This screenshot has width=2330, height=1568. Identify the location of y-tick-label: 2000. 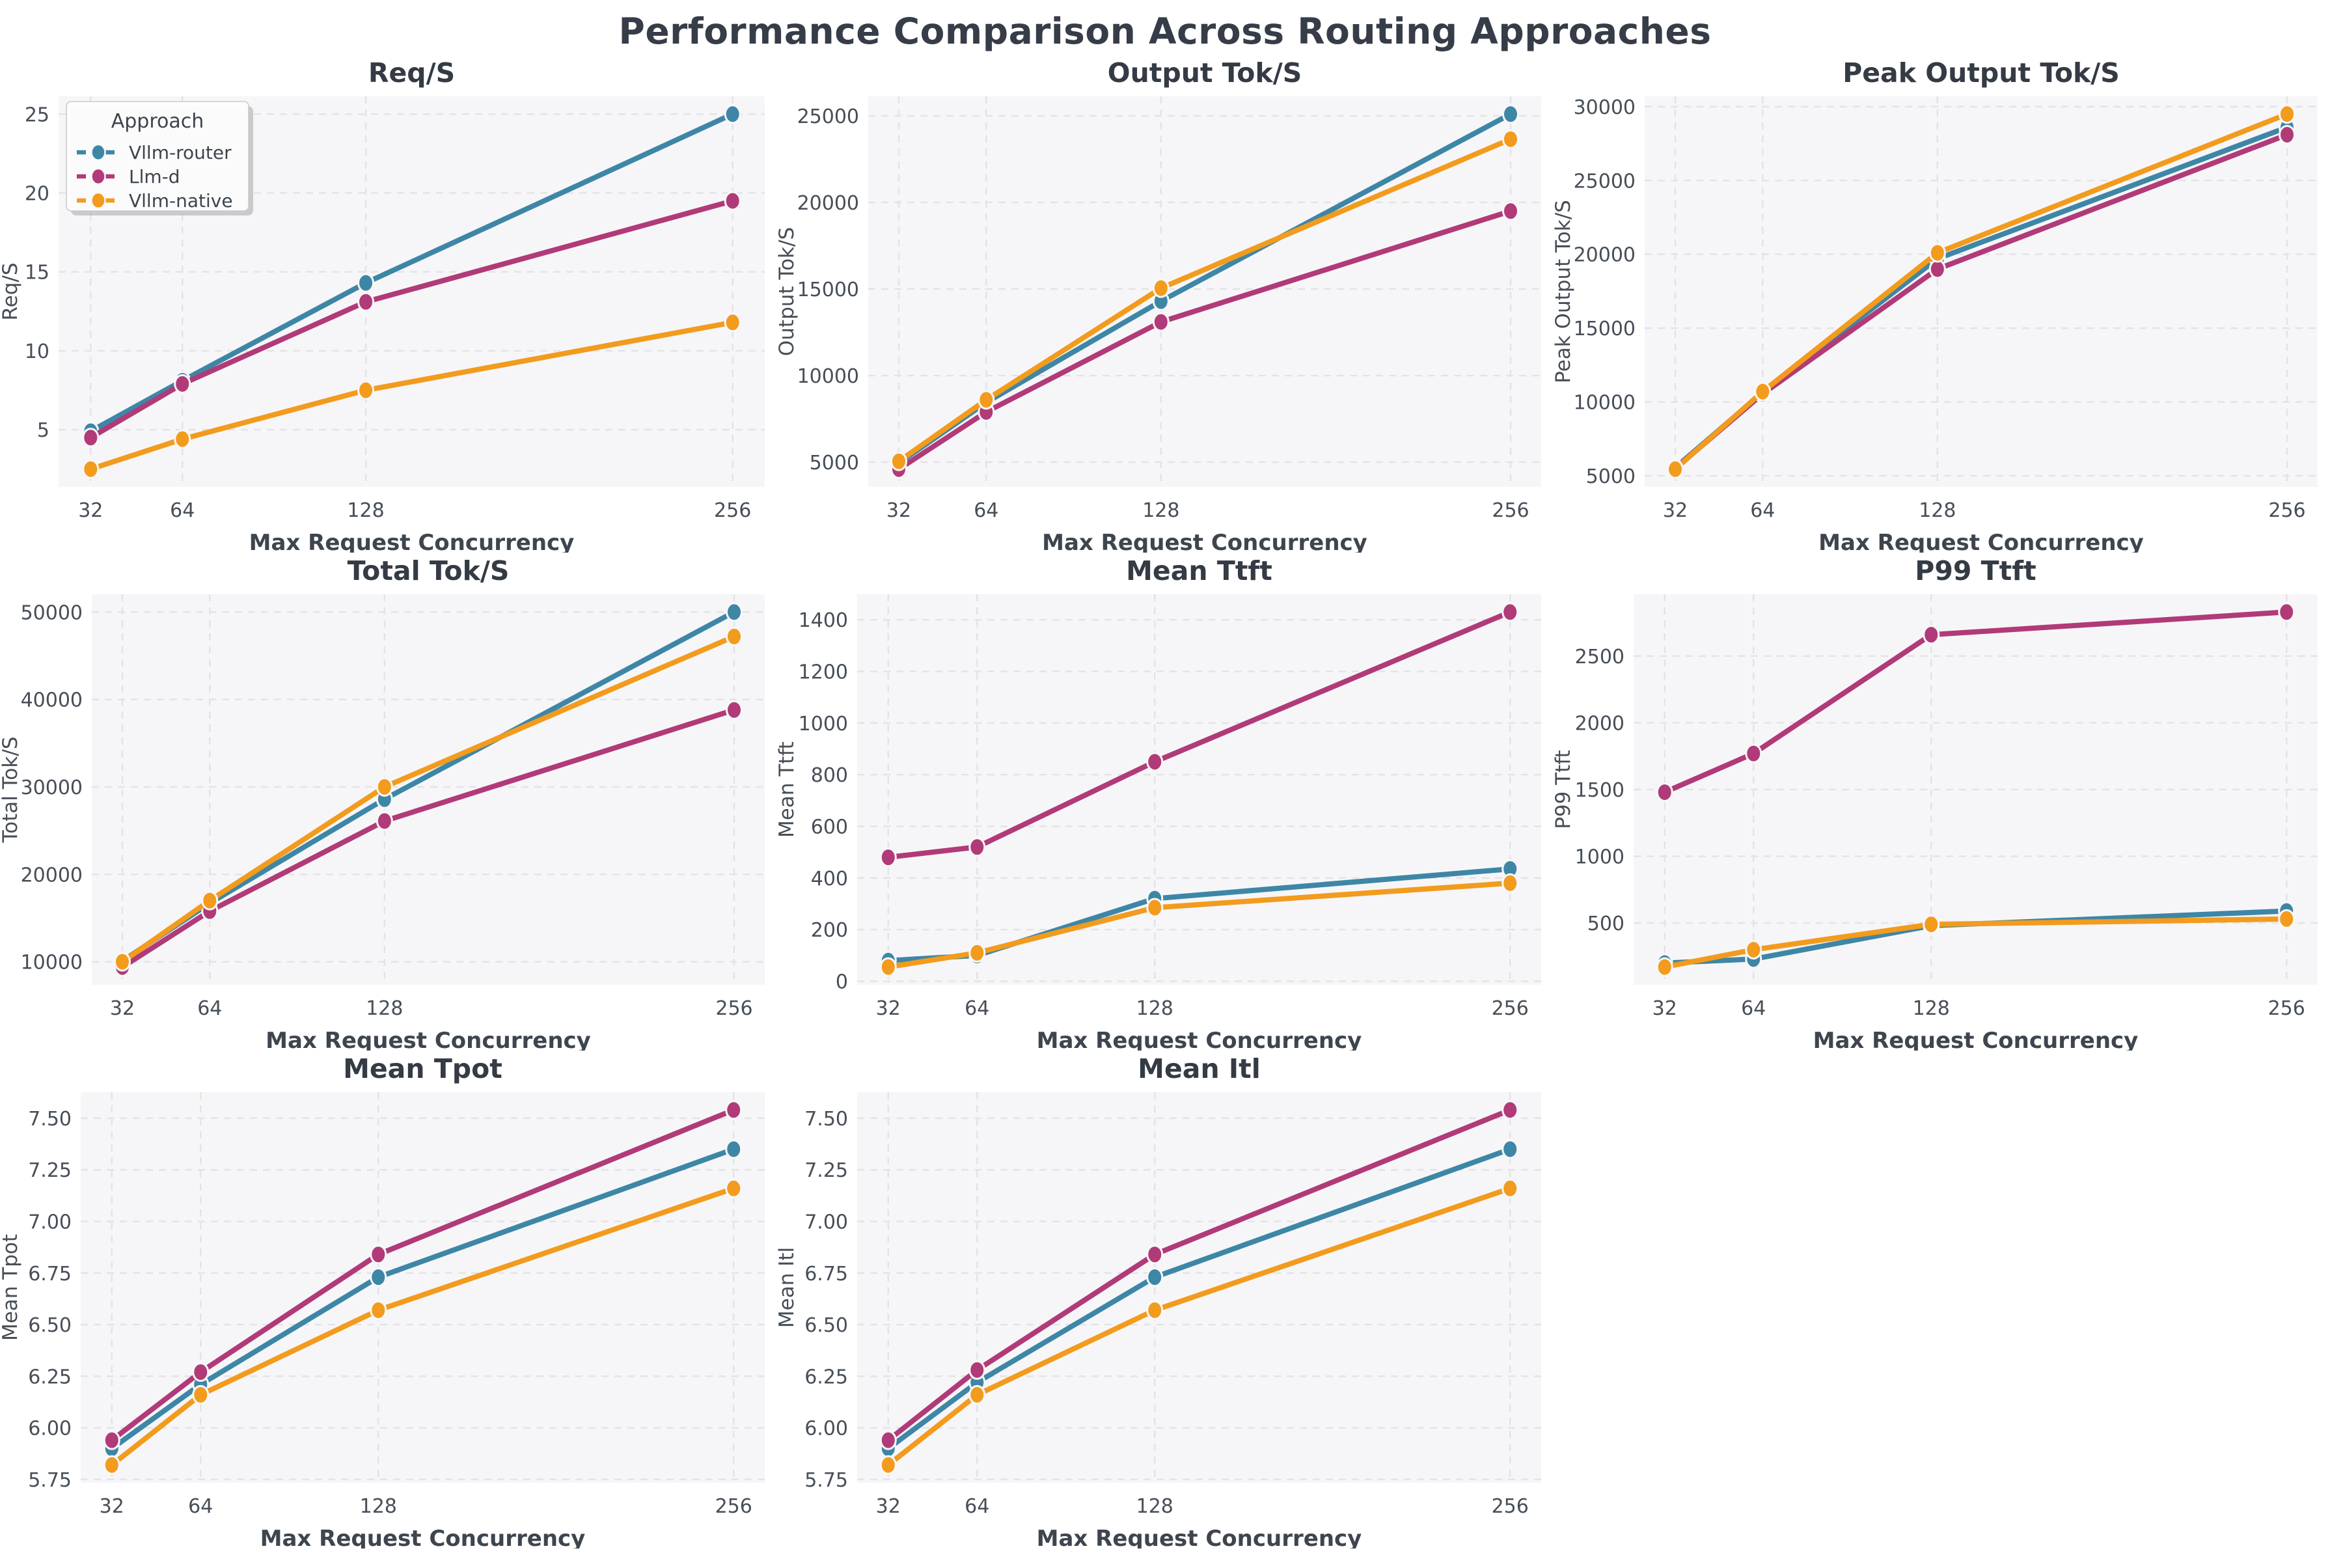
(1599, 723).